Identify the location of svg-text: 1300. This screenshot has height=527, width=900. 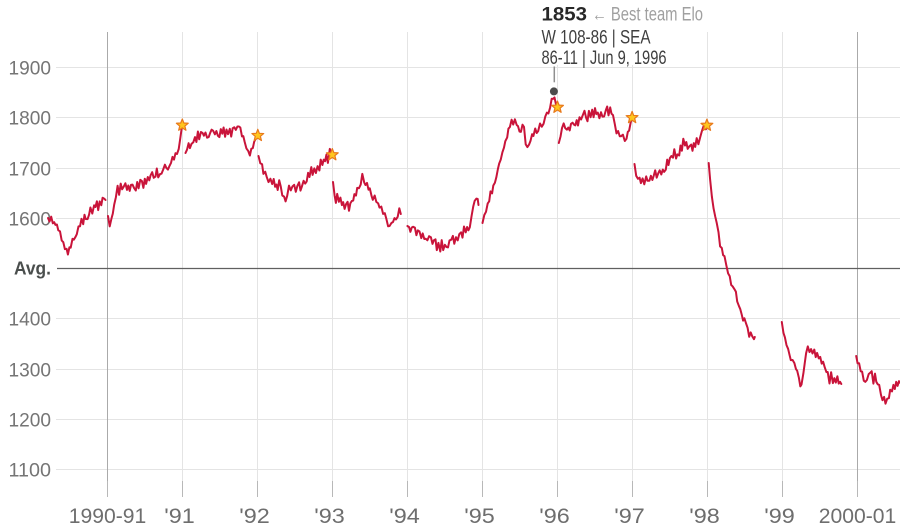
(30, 370).